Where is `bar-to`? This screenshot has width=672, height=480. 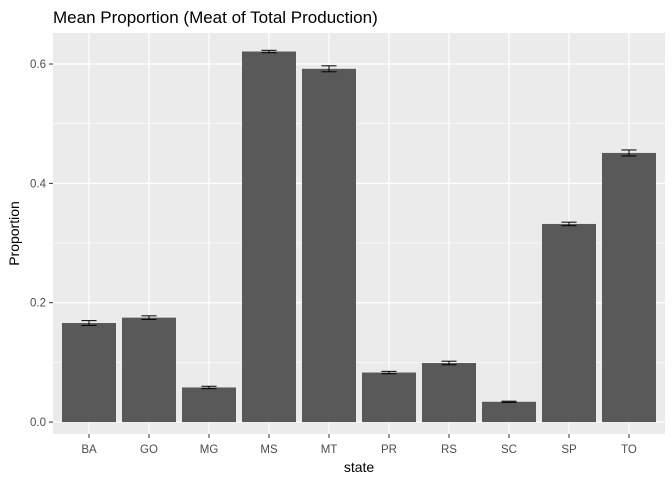
bar-to is located at coordinates (629, 287).